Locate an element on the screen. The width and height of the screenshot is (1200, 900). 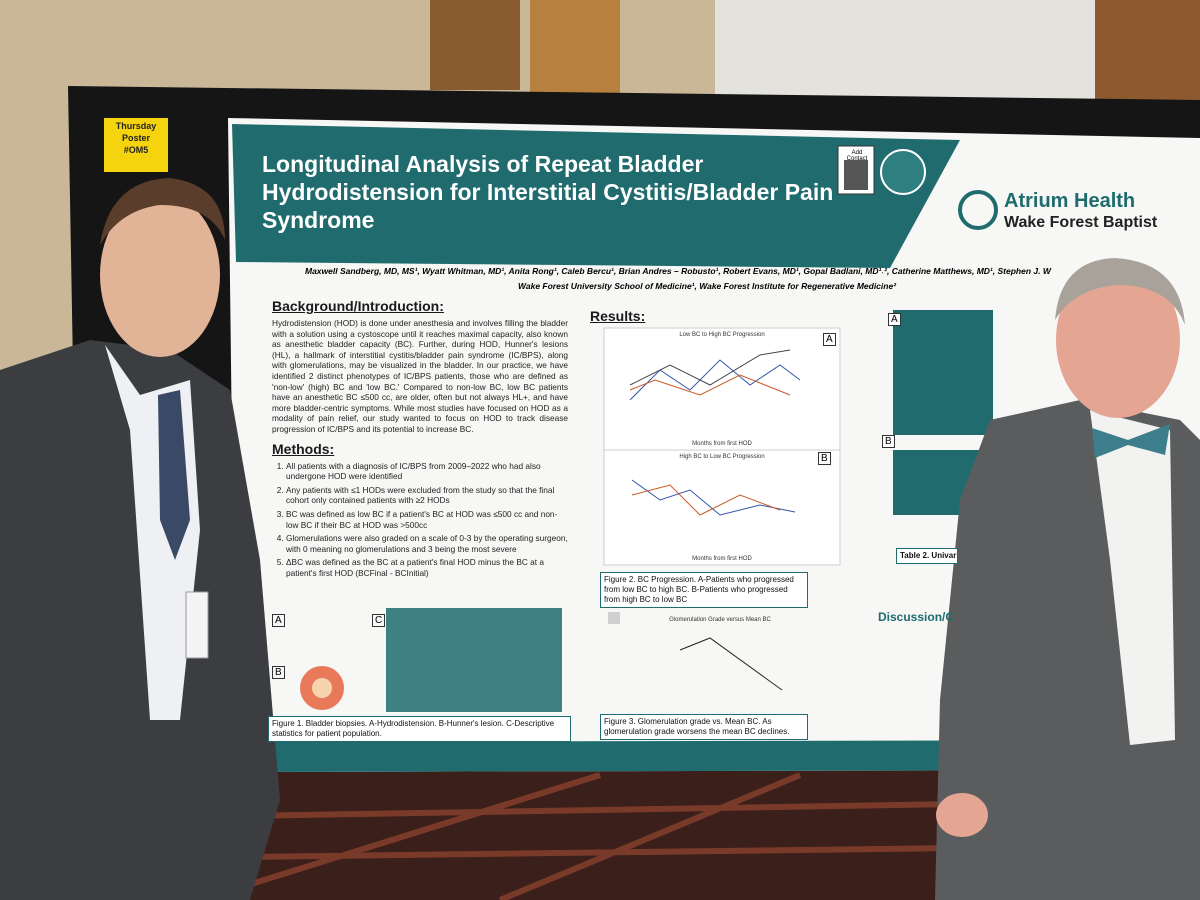
sticky-text: Thursday Poster #OM5 is located at coordinates (136, 138).